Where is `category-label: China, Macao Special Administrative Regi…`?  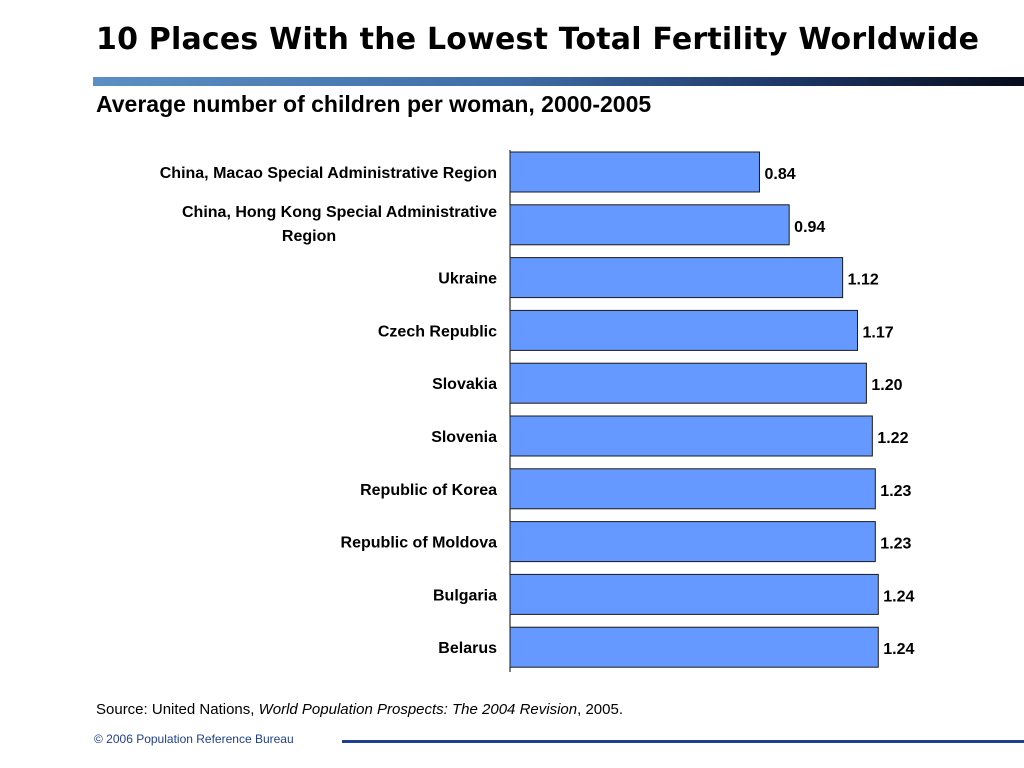
category-label: China, Macao Special Administrative Regi… is located at coordinates (328, 173).